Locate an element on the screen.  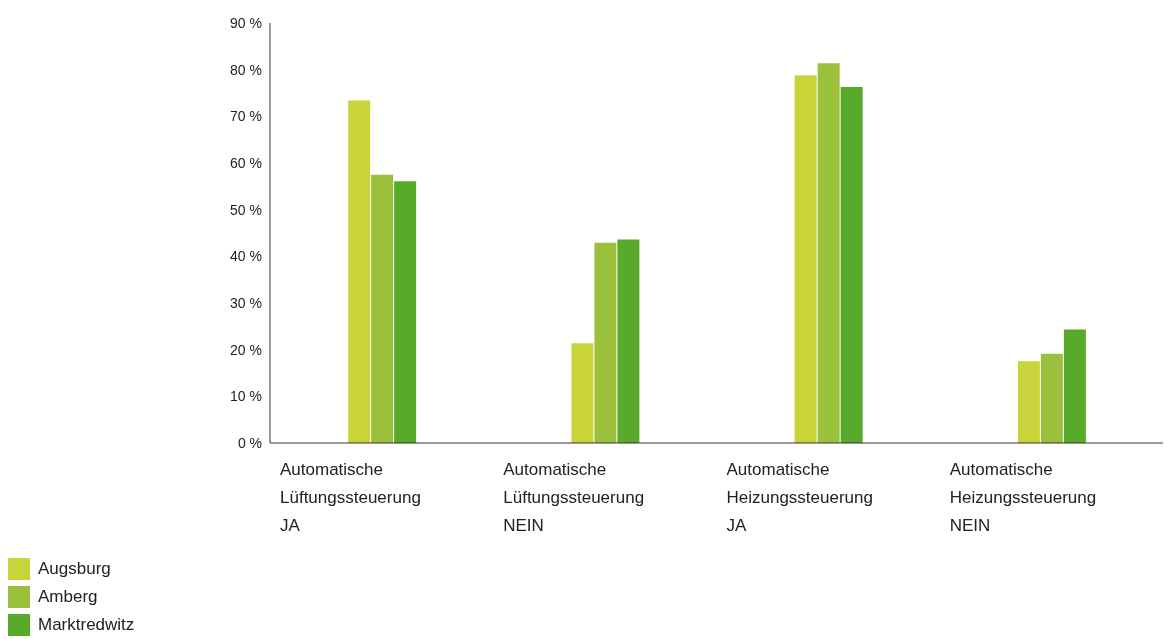
y-tick-label: 20 % is located at coordinates (246, 349).